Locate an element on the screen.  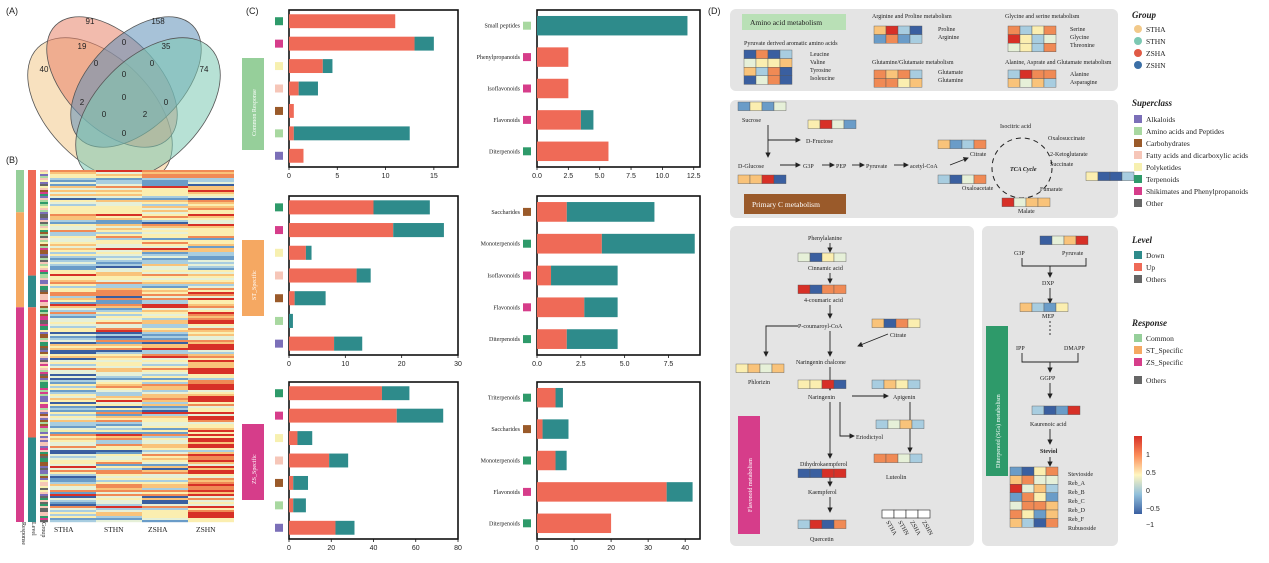
legend-item-label: STHA is located at coordinates (1156, 29).